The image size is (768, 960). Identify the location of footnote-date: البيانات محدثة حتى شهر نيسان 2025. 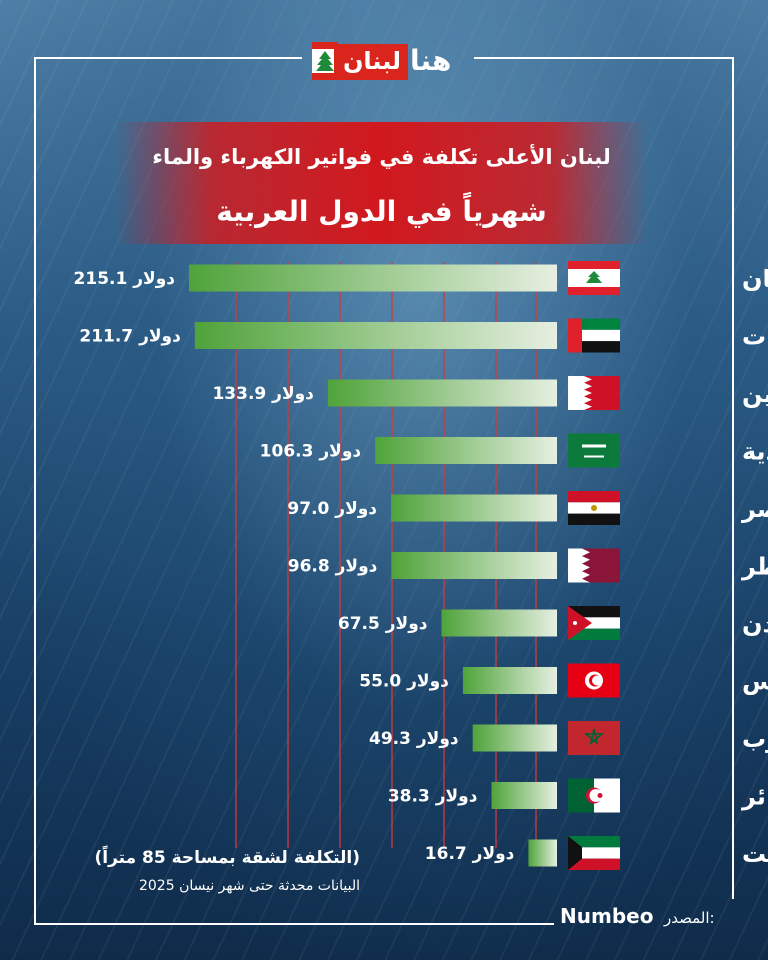
(249, 886).